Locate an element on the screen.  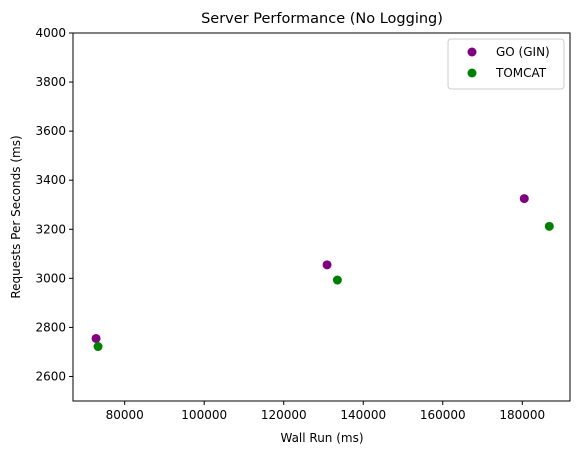
legend-label: TOMCAT is located at coordinates (521, 73).